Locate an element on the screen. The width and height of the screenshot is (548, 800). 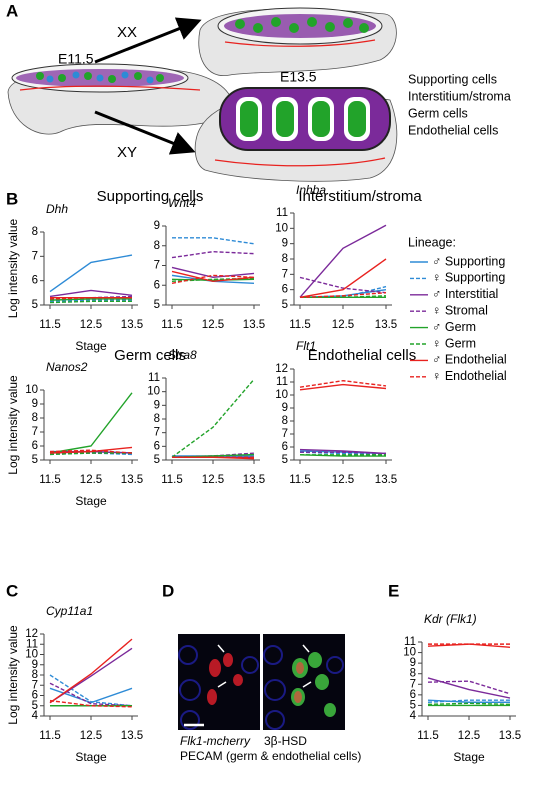
chart-title: Wnt4 is located at coordinates (182, 203).